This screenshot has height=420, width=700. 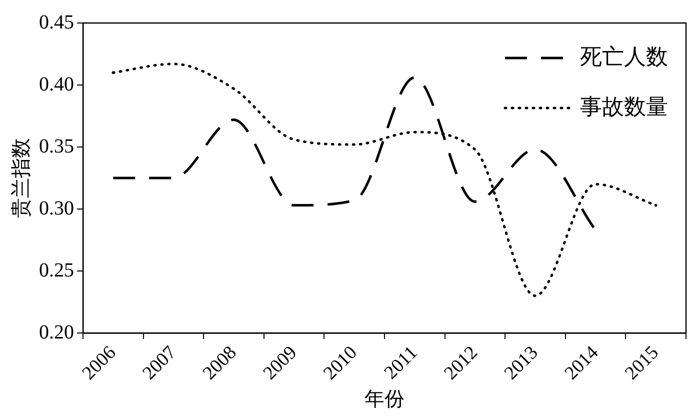 I want to click on x-axis-title: 年份, so click(x=384, y=399).